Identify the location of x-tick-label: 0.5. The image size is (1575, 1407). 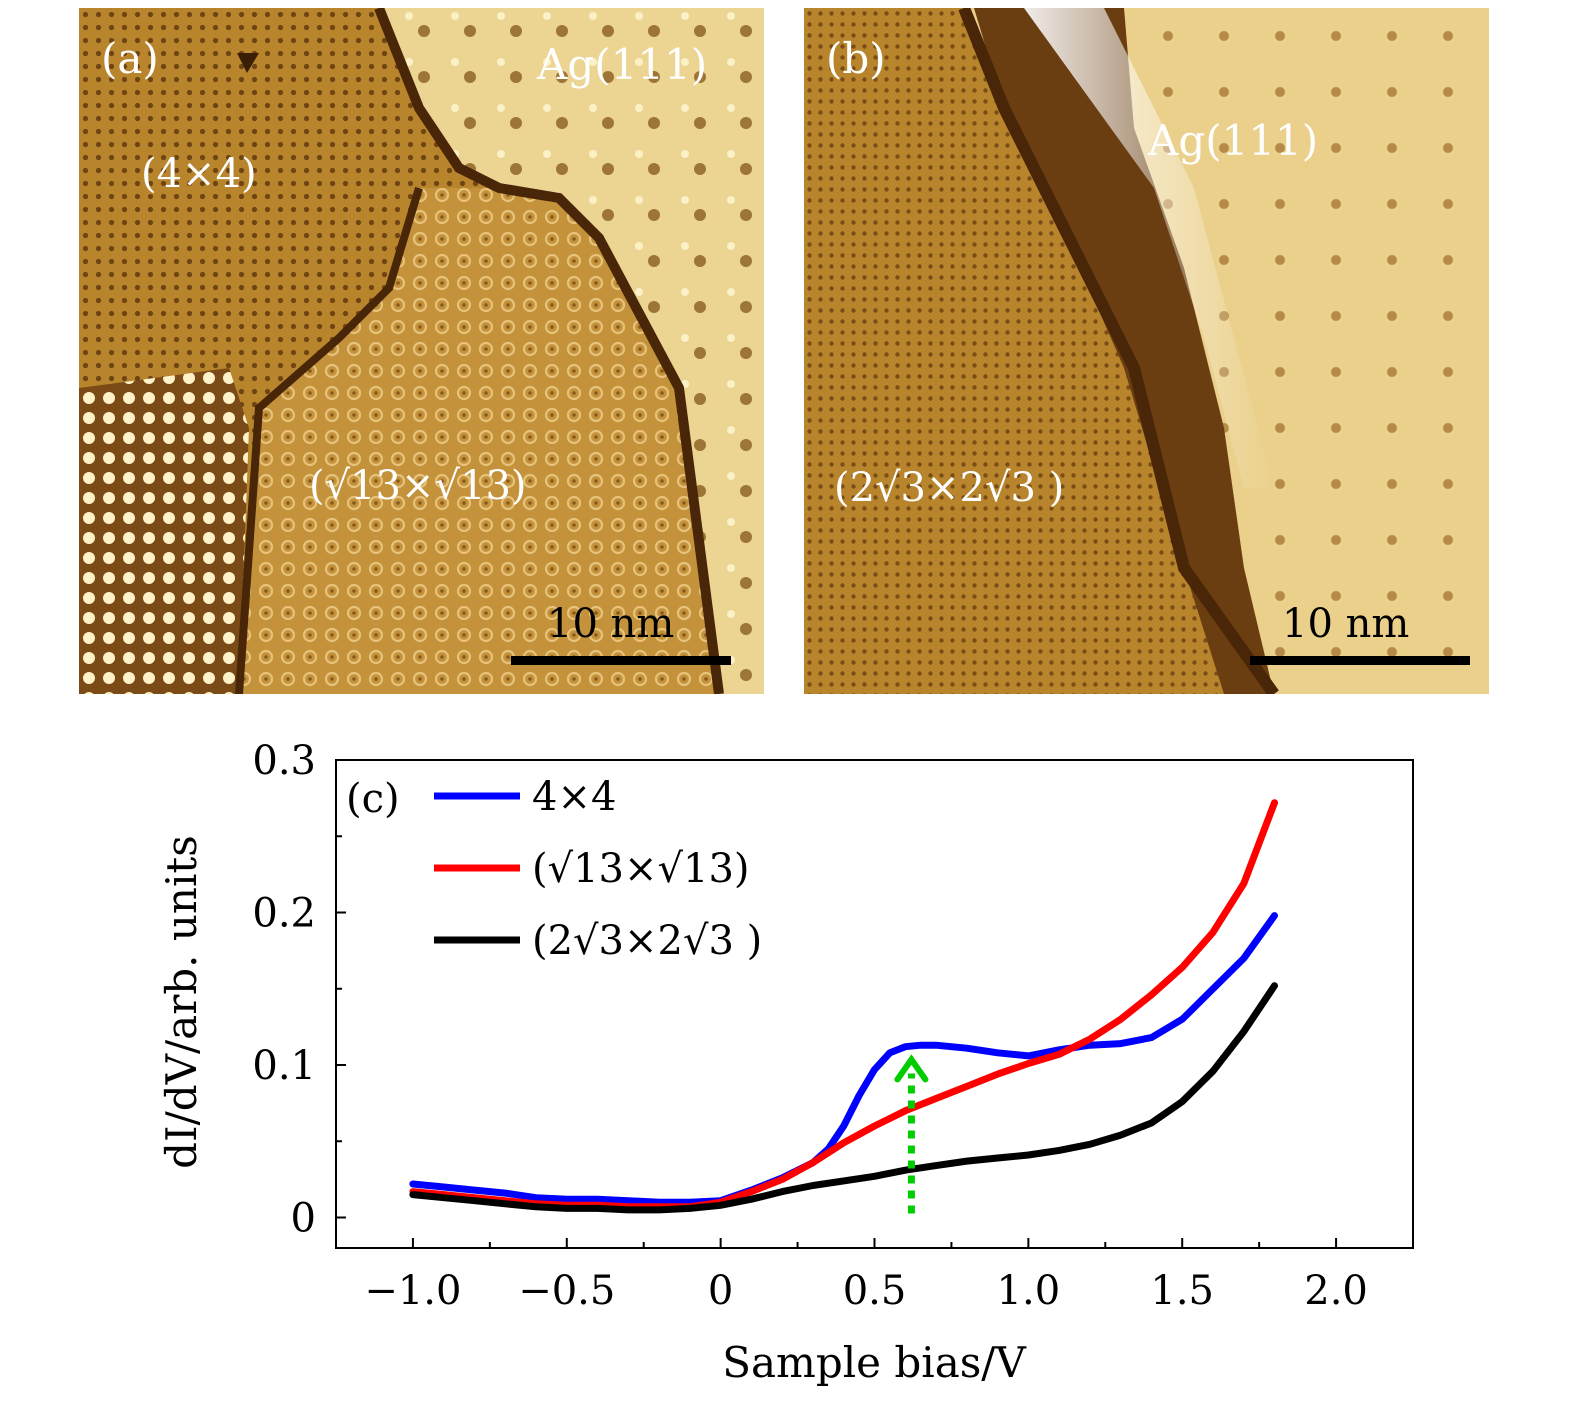
(875, 1291).